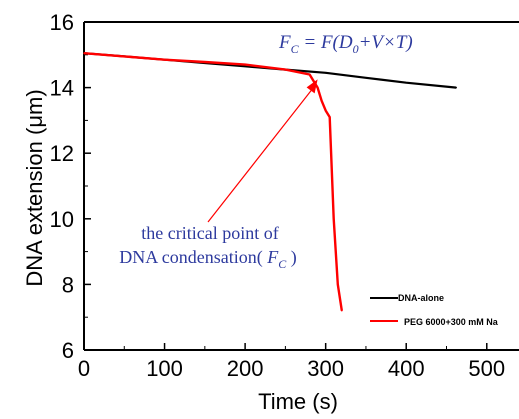 The width and height of the screenshot is (519, 419). What do you see at coordinates (486, 368) in the screenshot?
I see `x-tick-label-500: 500` at bounding box center [486, 368].